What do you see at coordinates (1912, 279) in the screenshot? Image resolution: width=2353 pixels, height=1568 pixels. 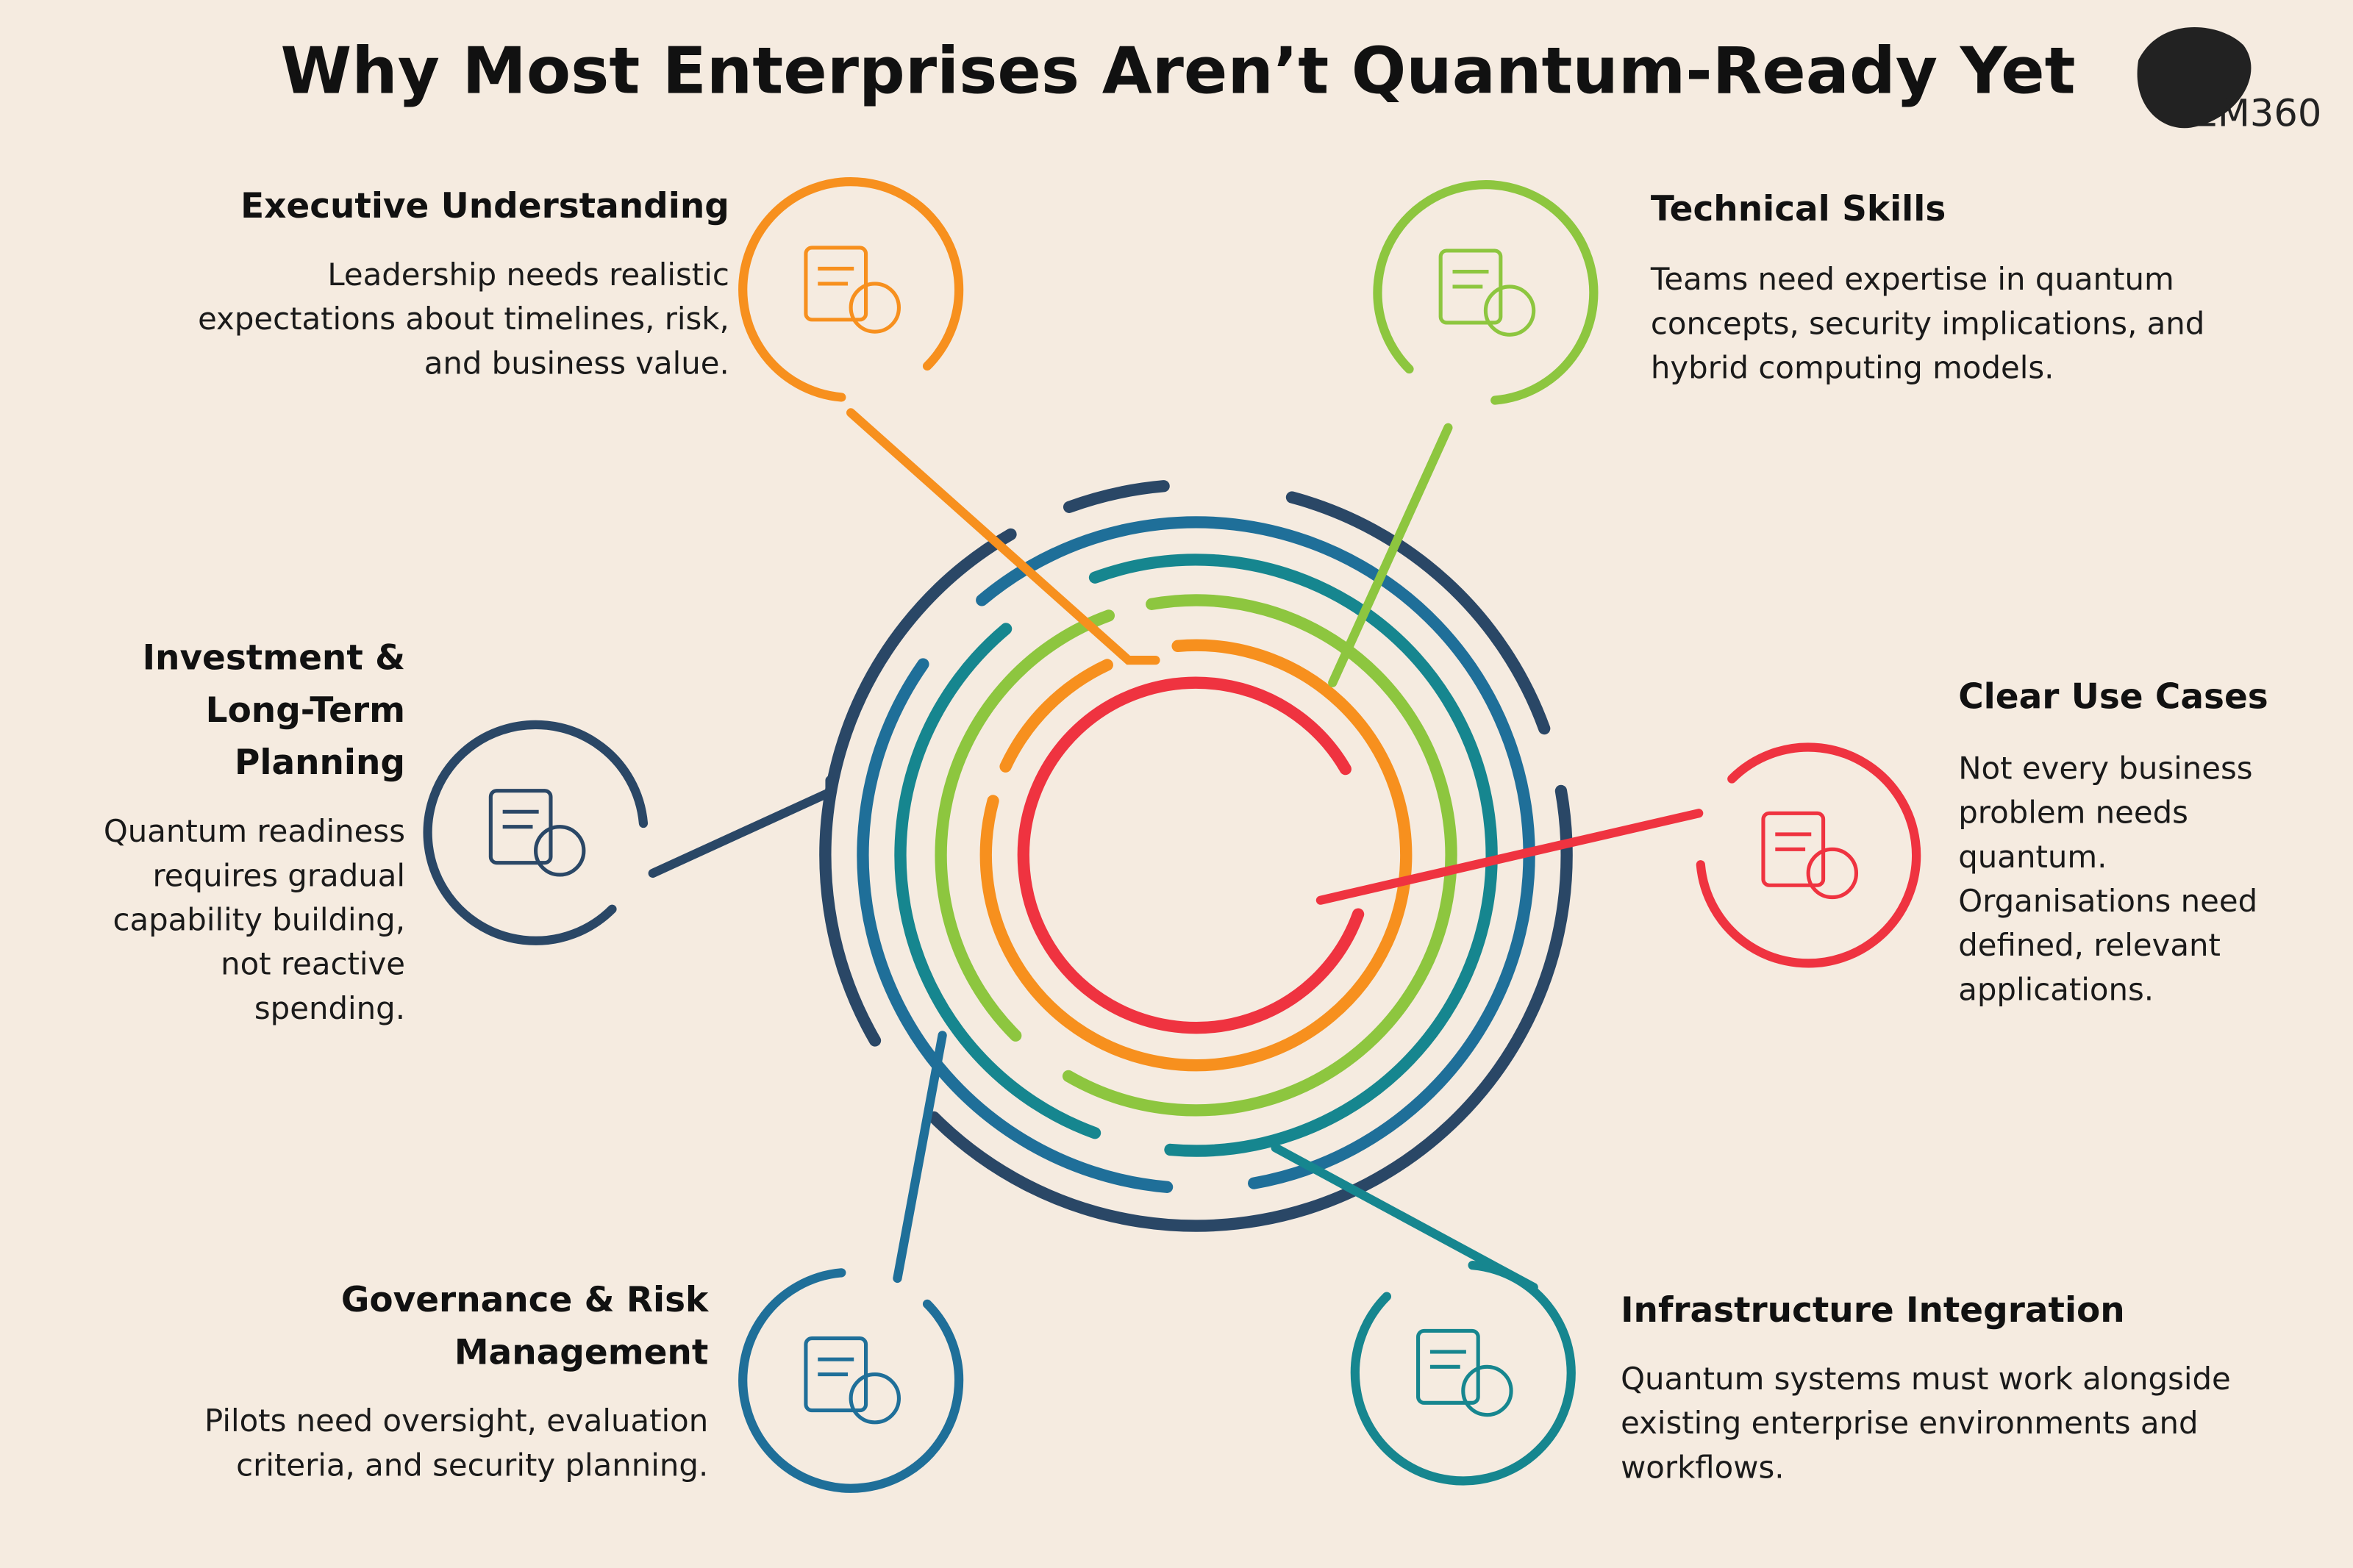 I see `item-body: Teams need expertise in quantum` at bounding box center [1912, 279].